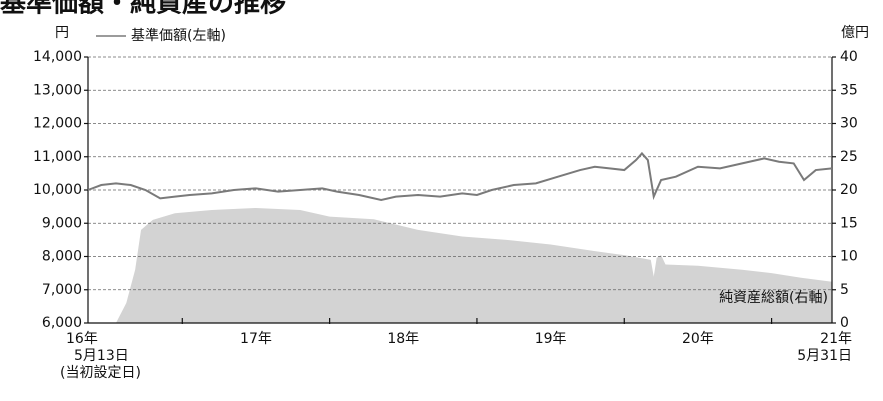  I want to click on y2-tick-label: 5, so click(844, 290).